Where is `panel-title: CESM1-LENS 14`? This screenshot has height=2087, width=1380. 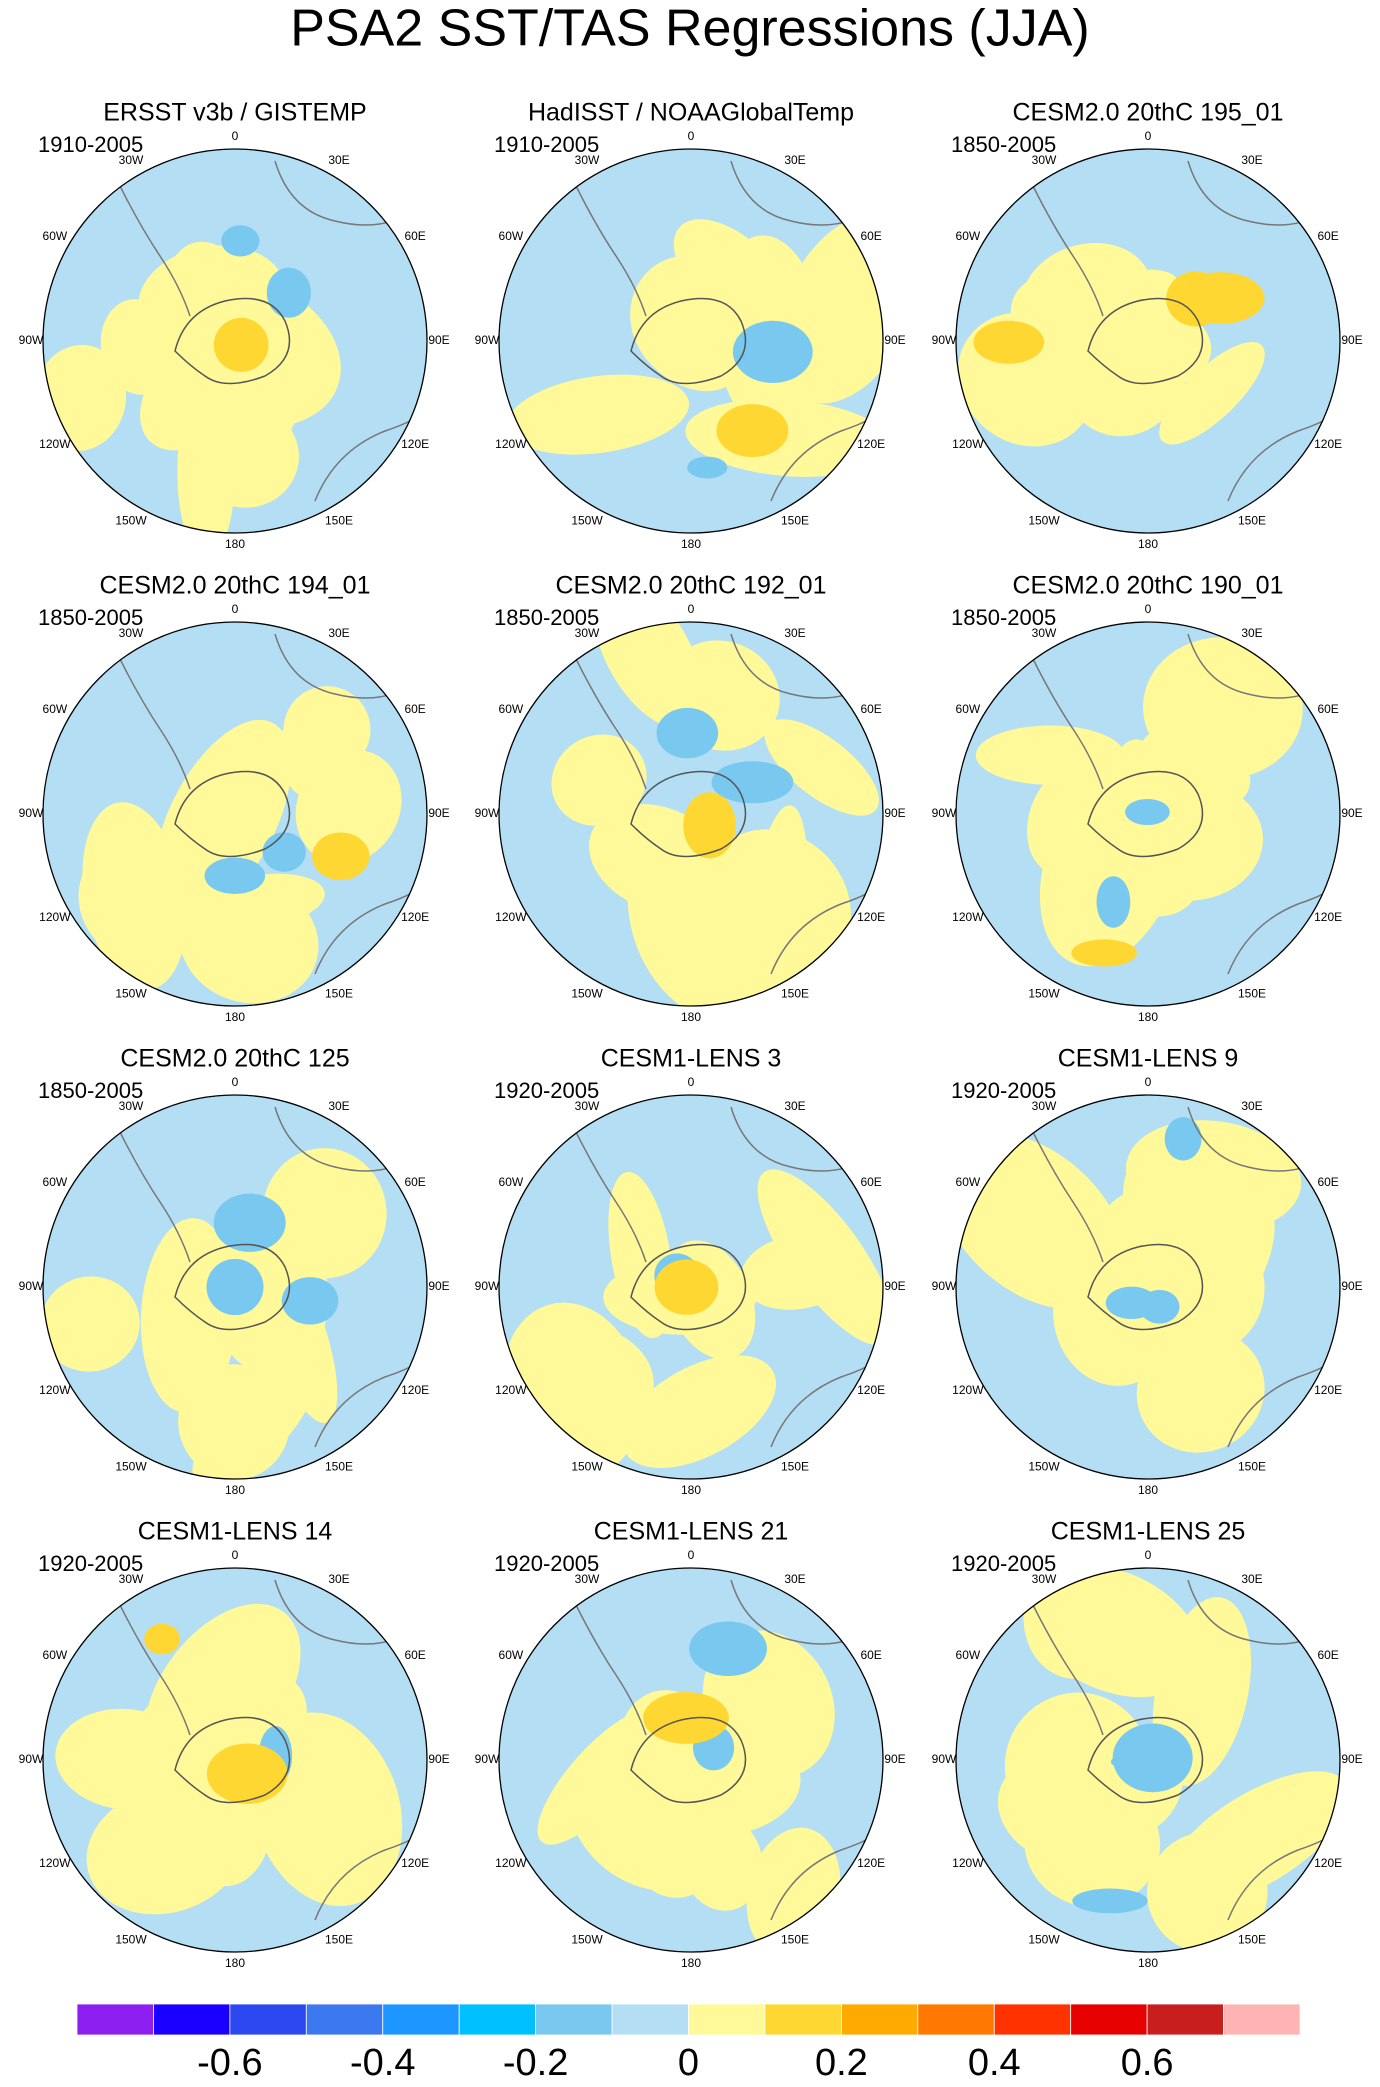
panel-title: CESM1-LENS 14 is located at coordinates (235, 1532).